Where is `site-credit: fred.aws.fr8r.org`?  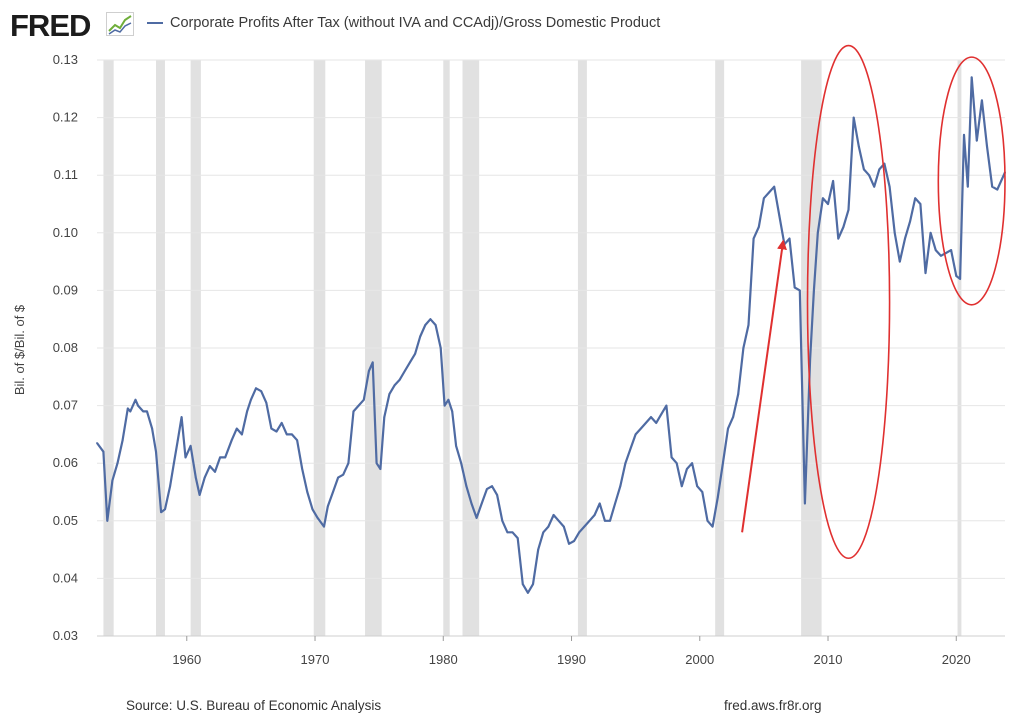
site-credit: fred.aws.fr8r.org is located at coordinates (773, 705).